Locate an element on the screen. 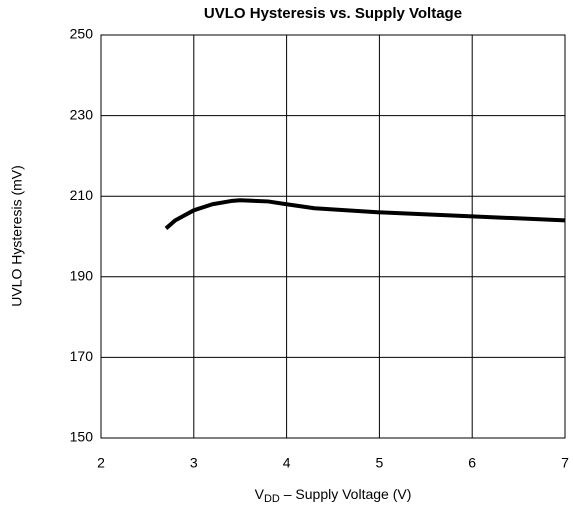  x-label-main: V is located at coordinates (260, 494).